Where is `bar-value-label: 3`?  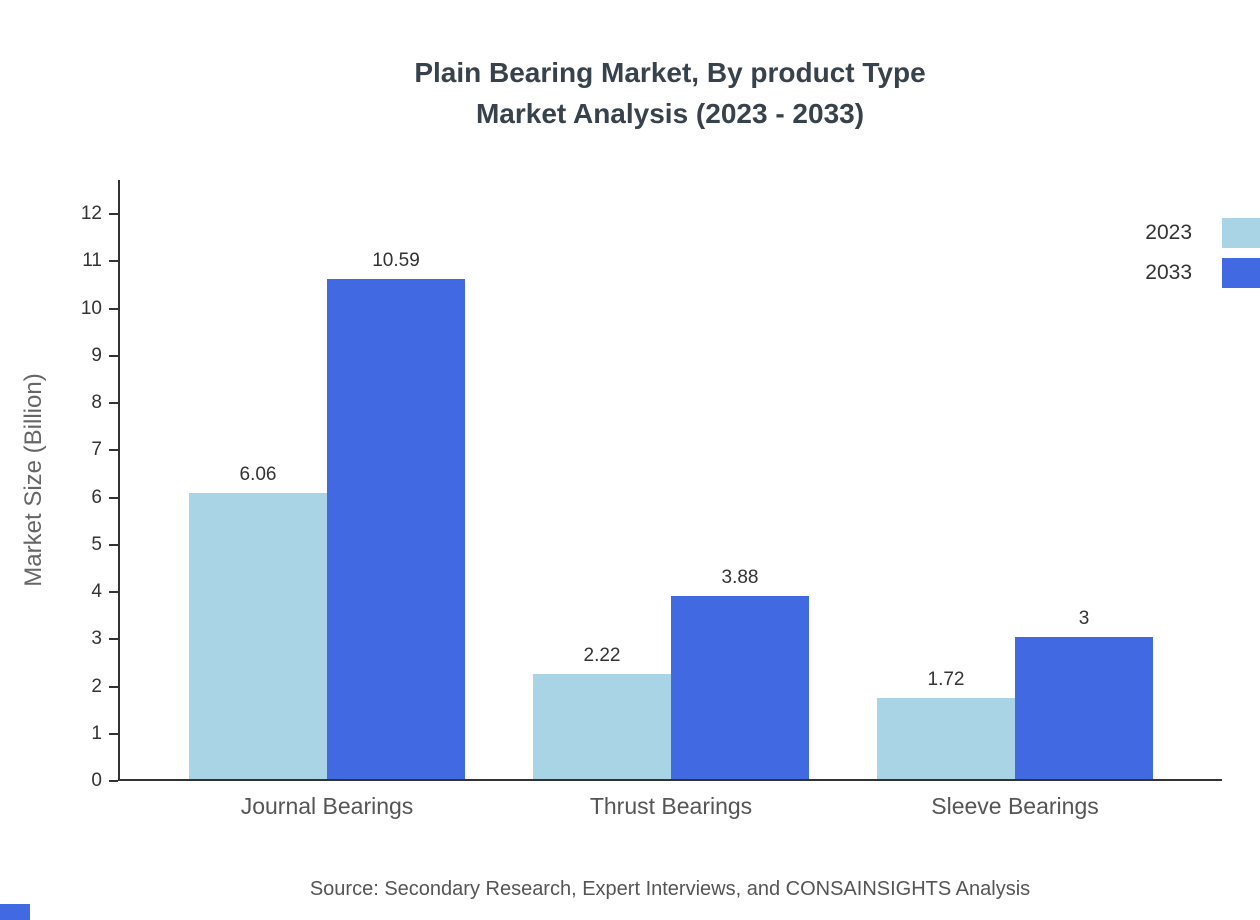 bar-value-label: 3 is located at coordinates (1084, 618).